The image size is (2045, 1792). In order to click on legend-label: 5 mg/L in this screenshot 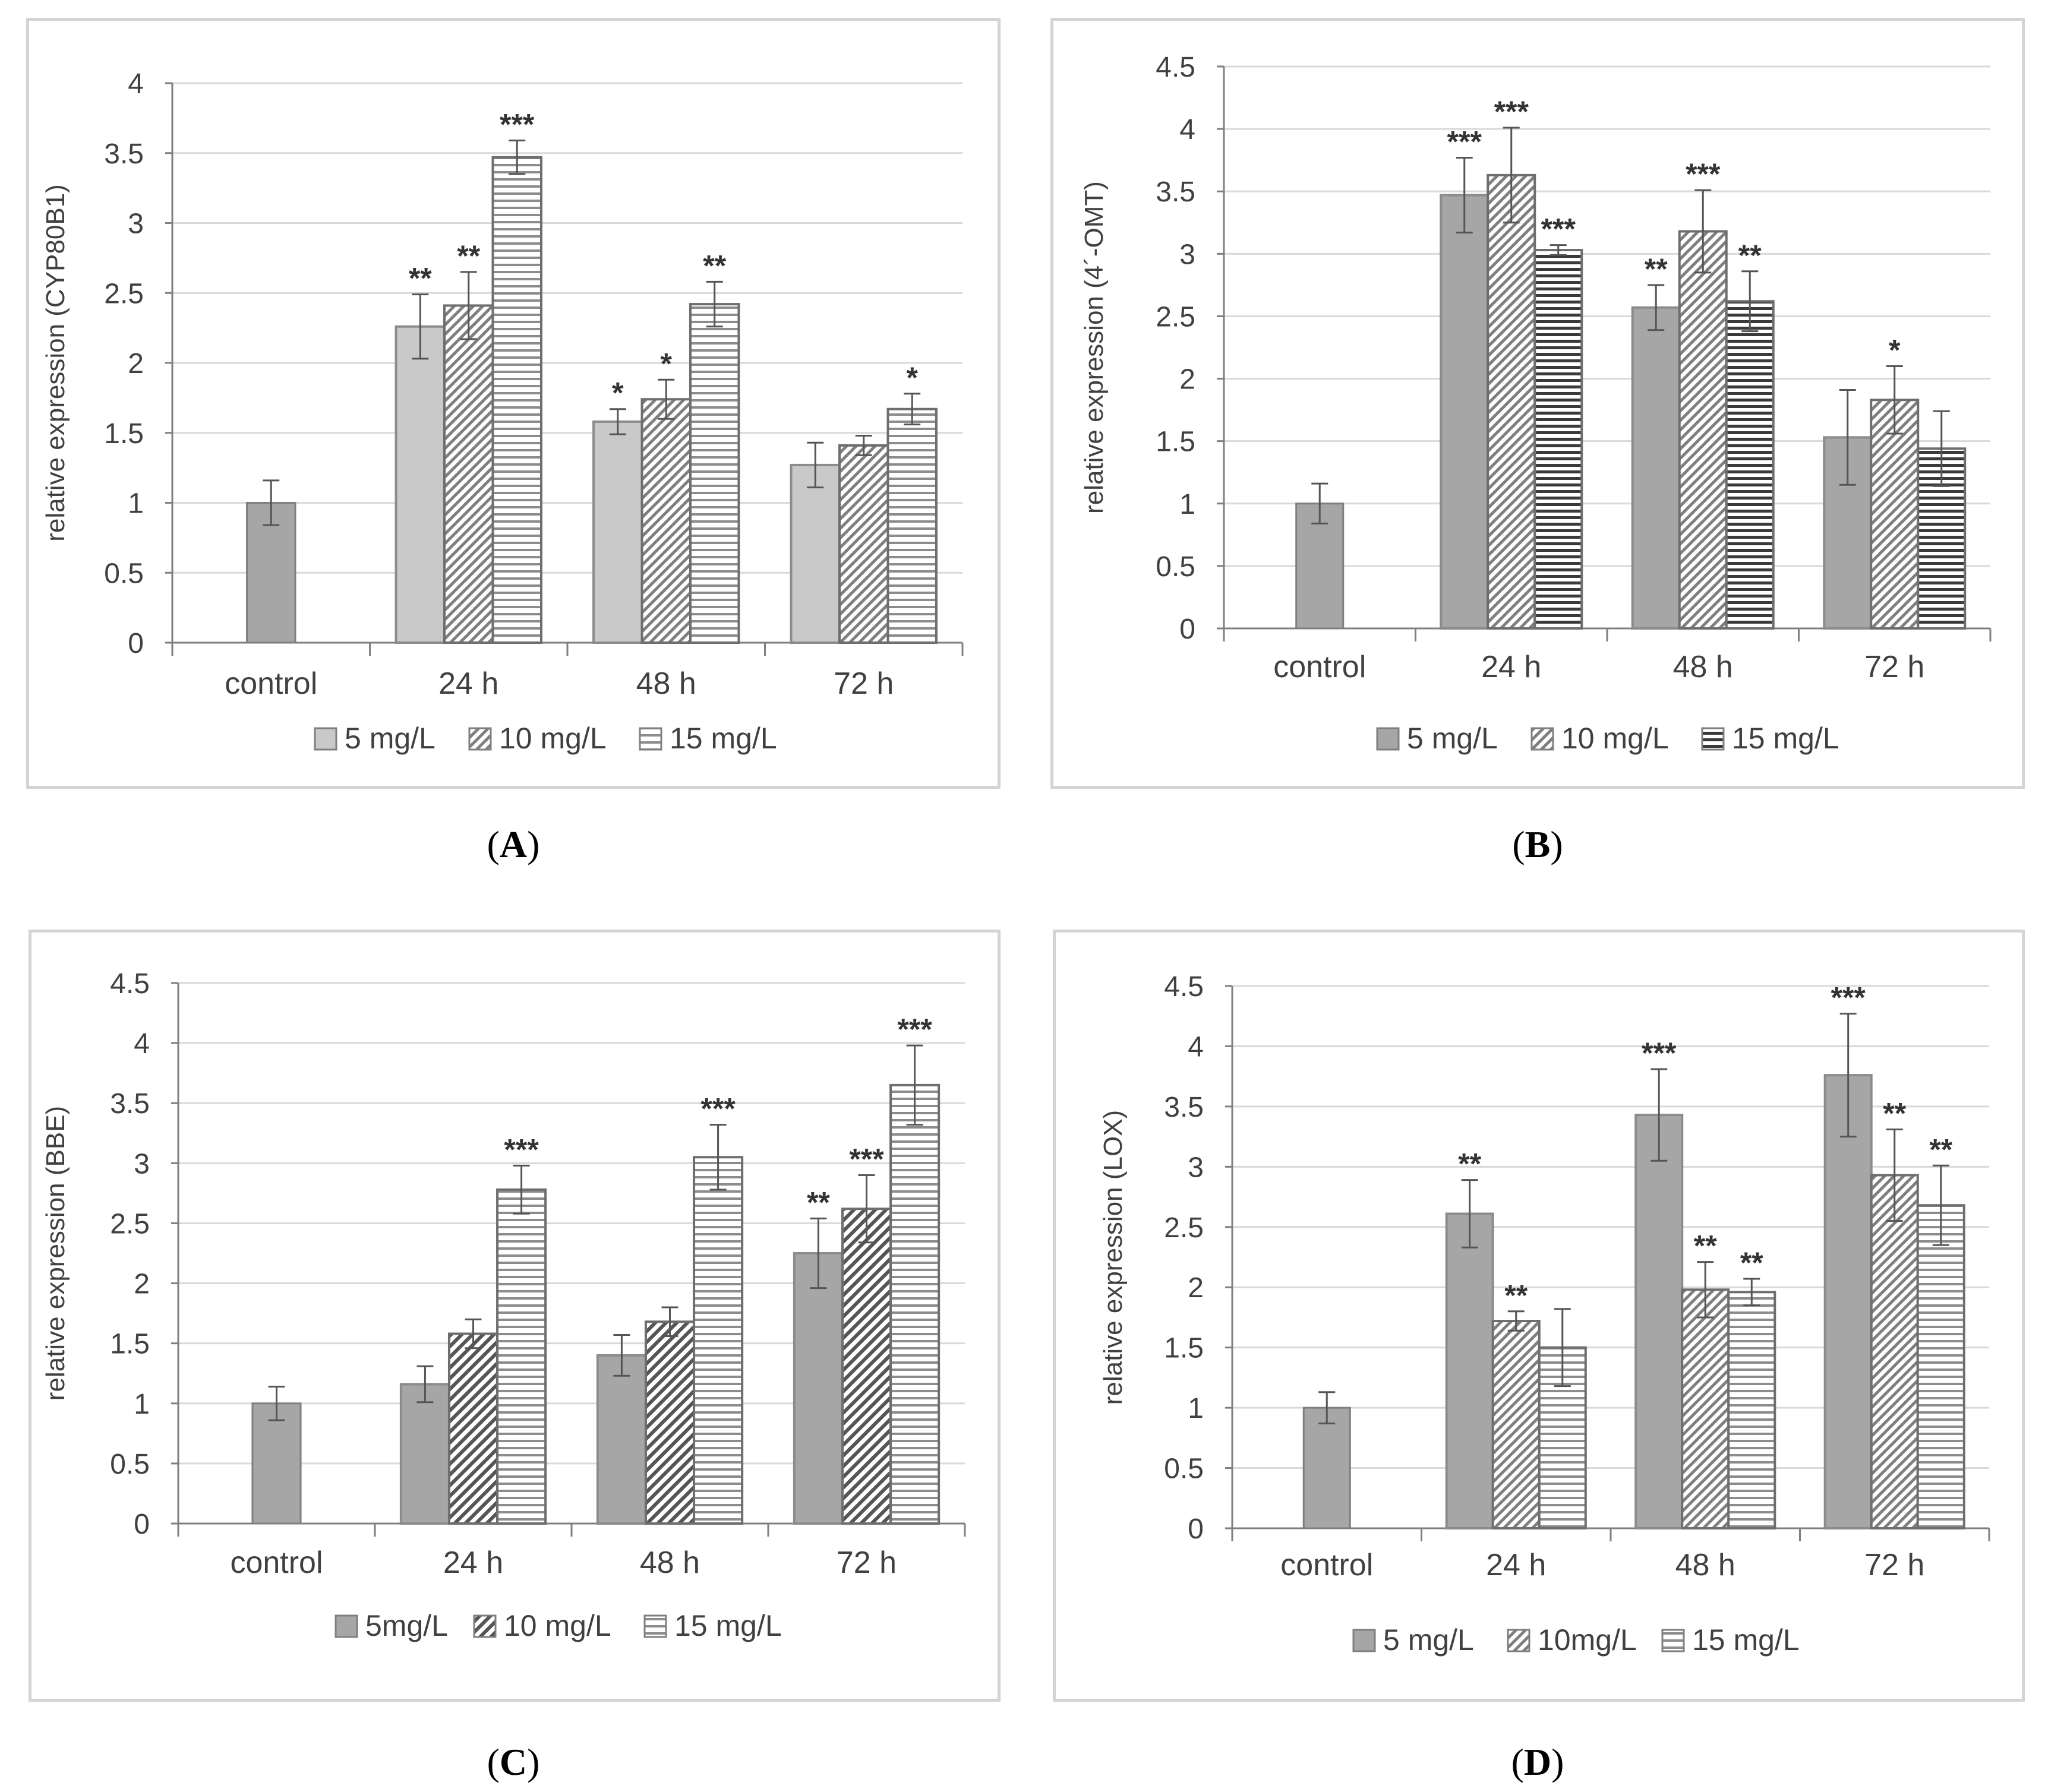, I will do `click(390, 738)`.